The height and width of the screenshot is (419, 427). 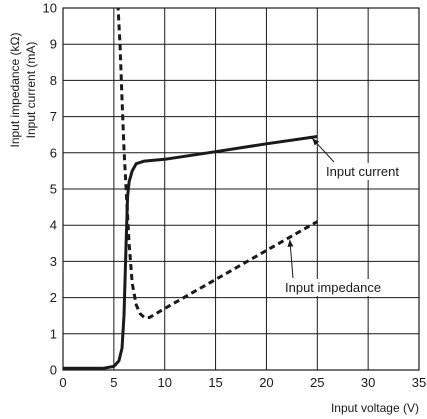 I want to click on y-tick-label: 0, so click(x=53, y=370).